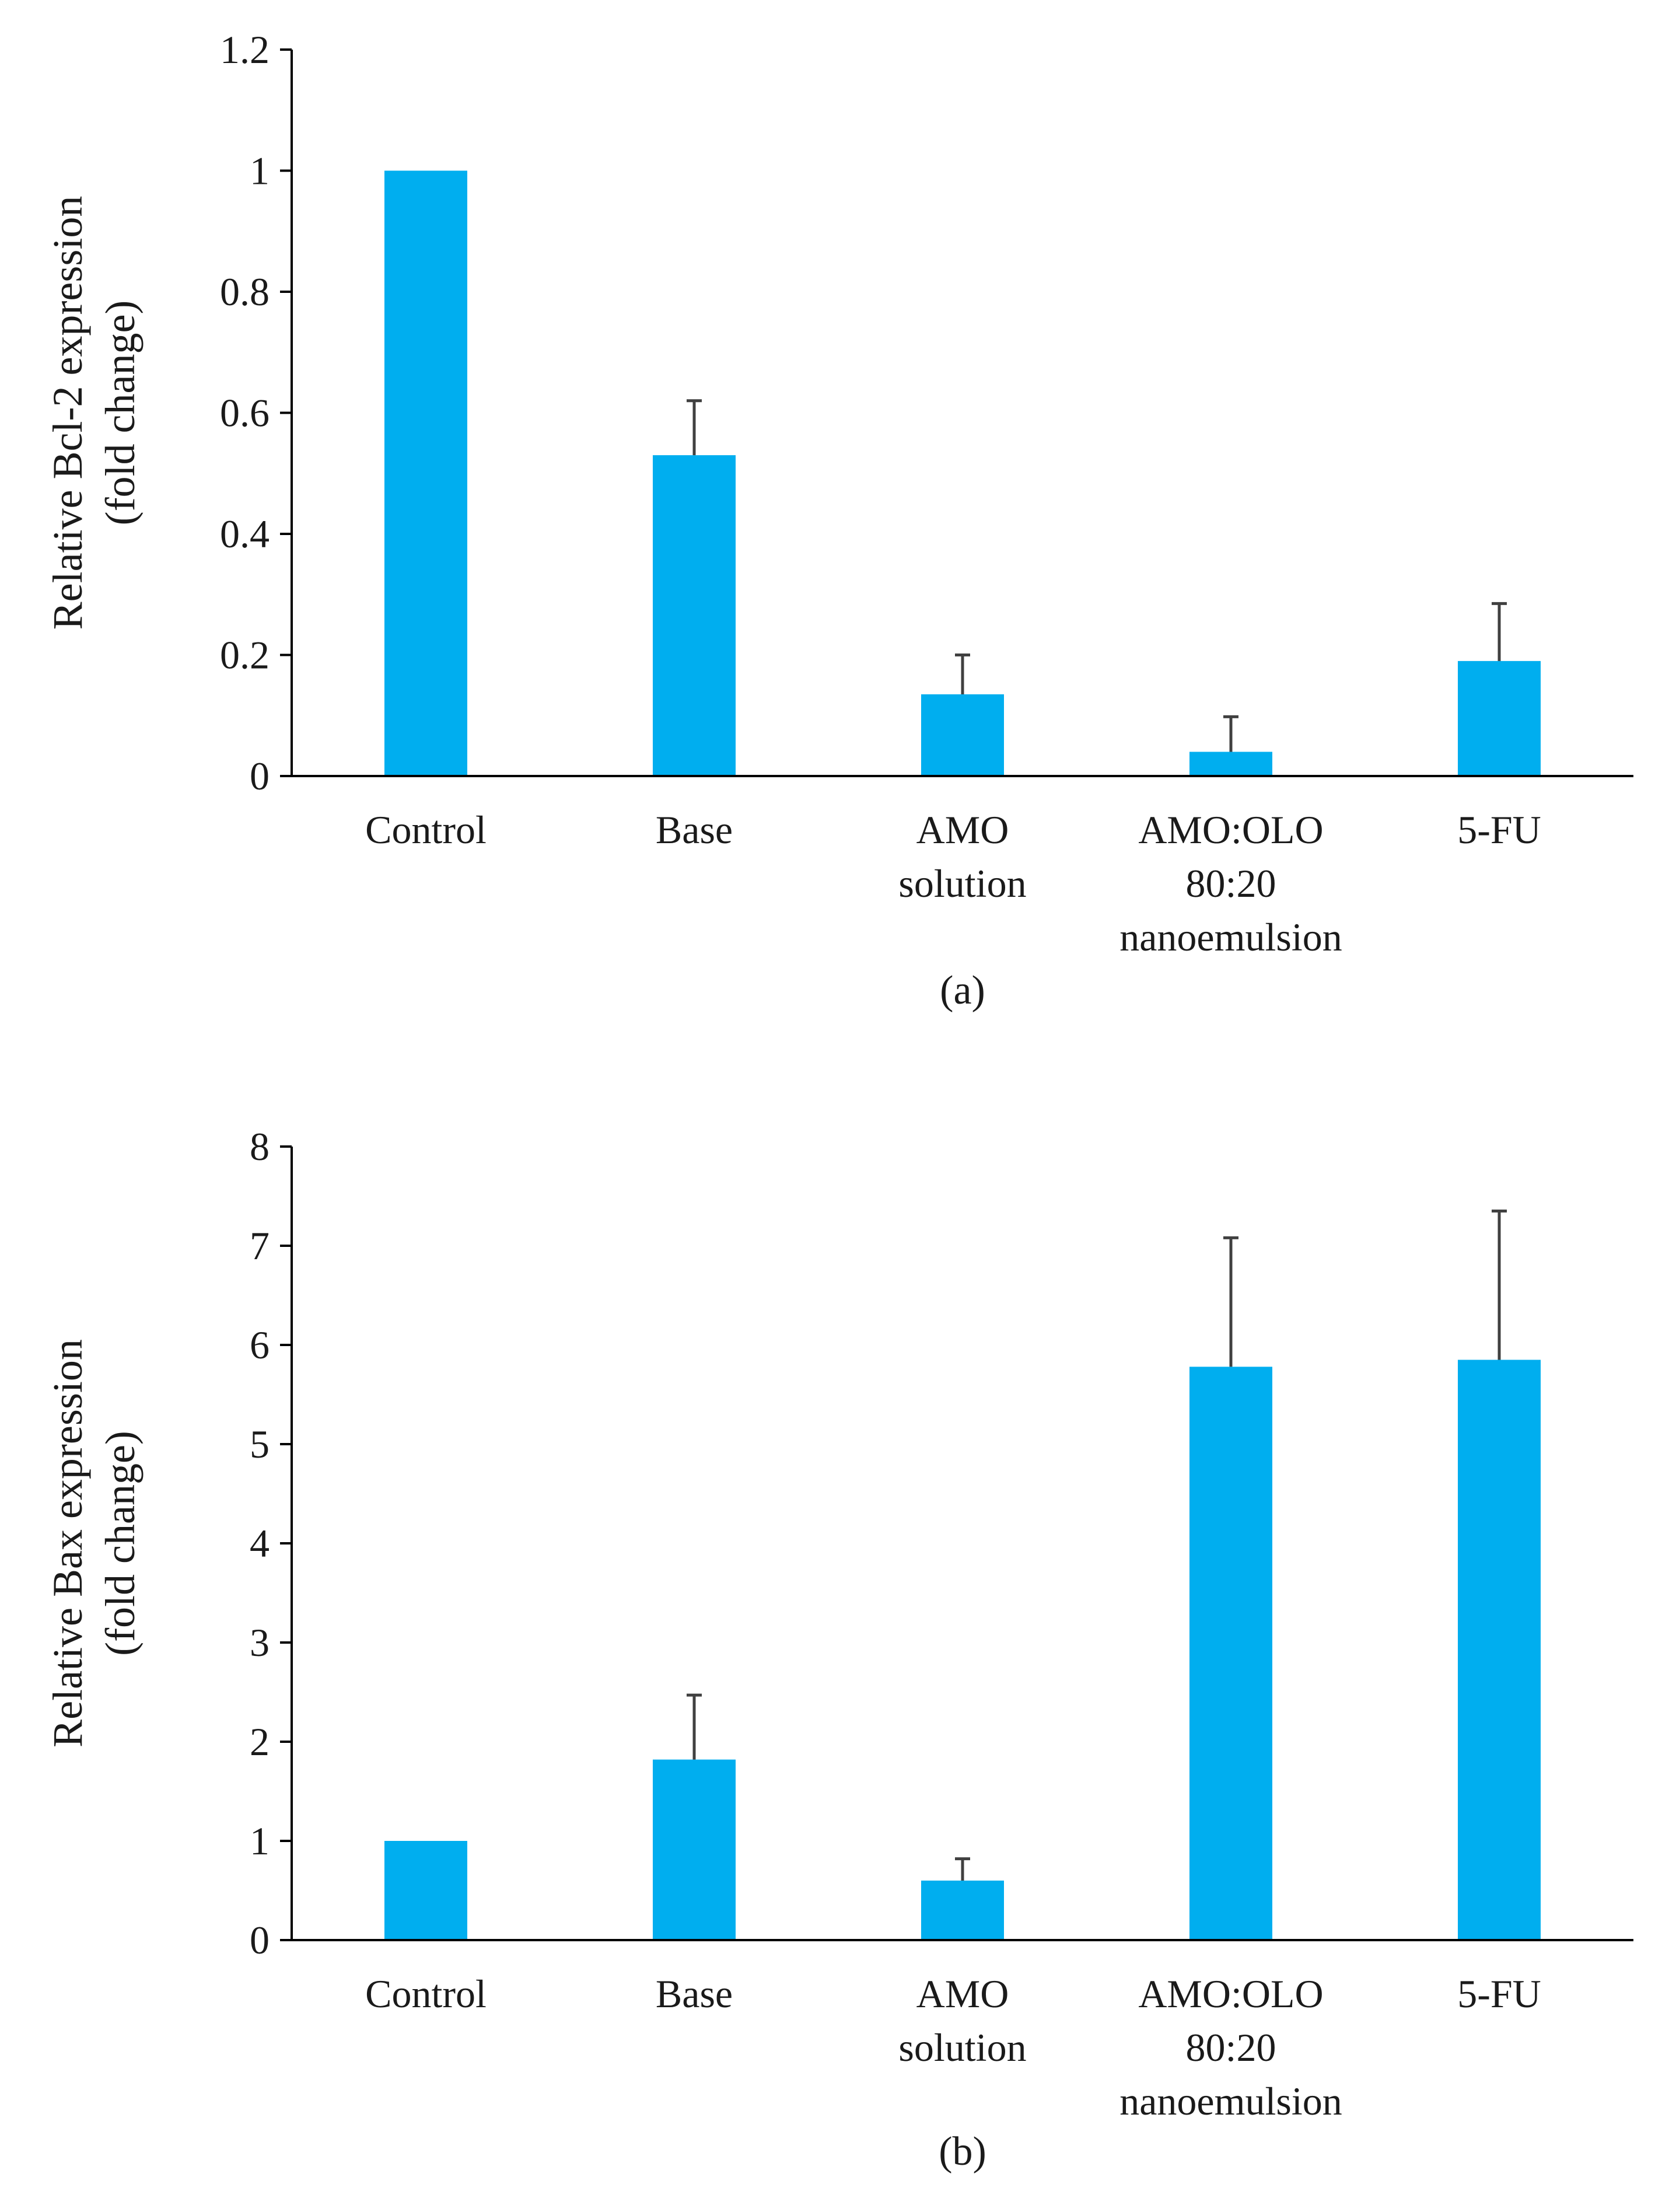 This screenshot has height=2212, width=1655. I want to click on panel-label: (b), so click(962, 2151).